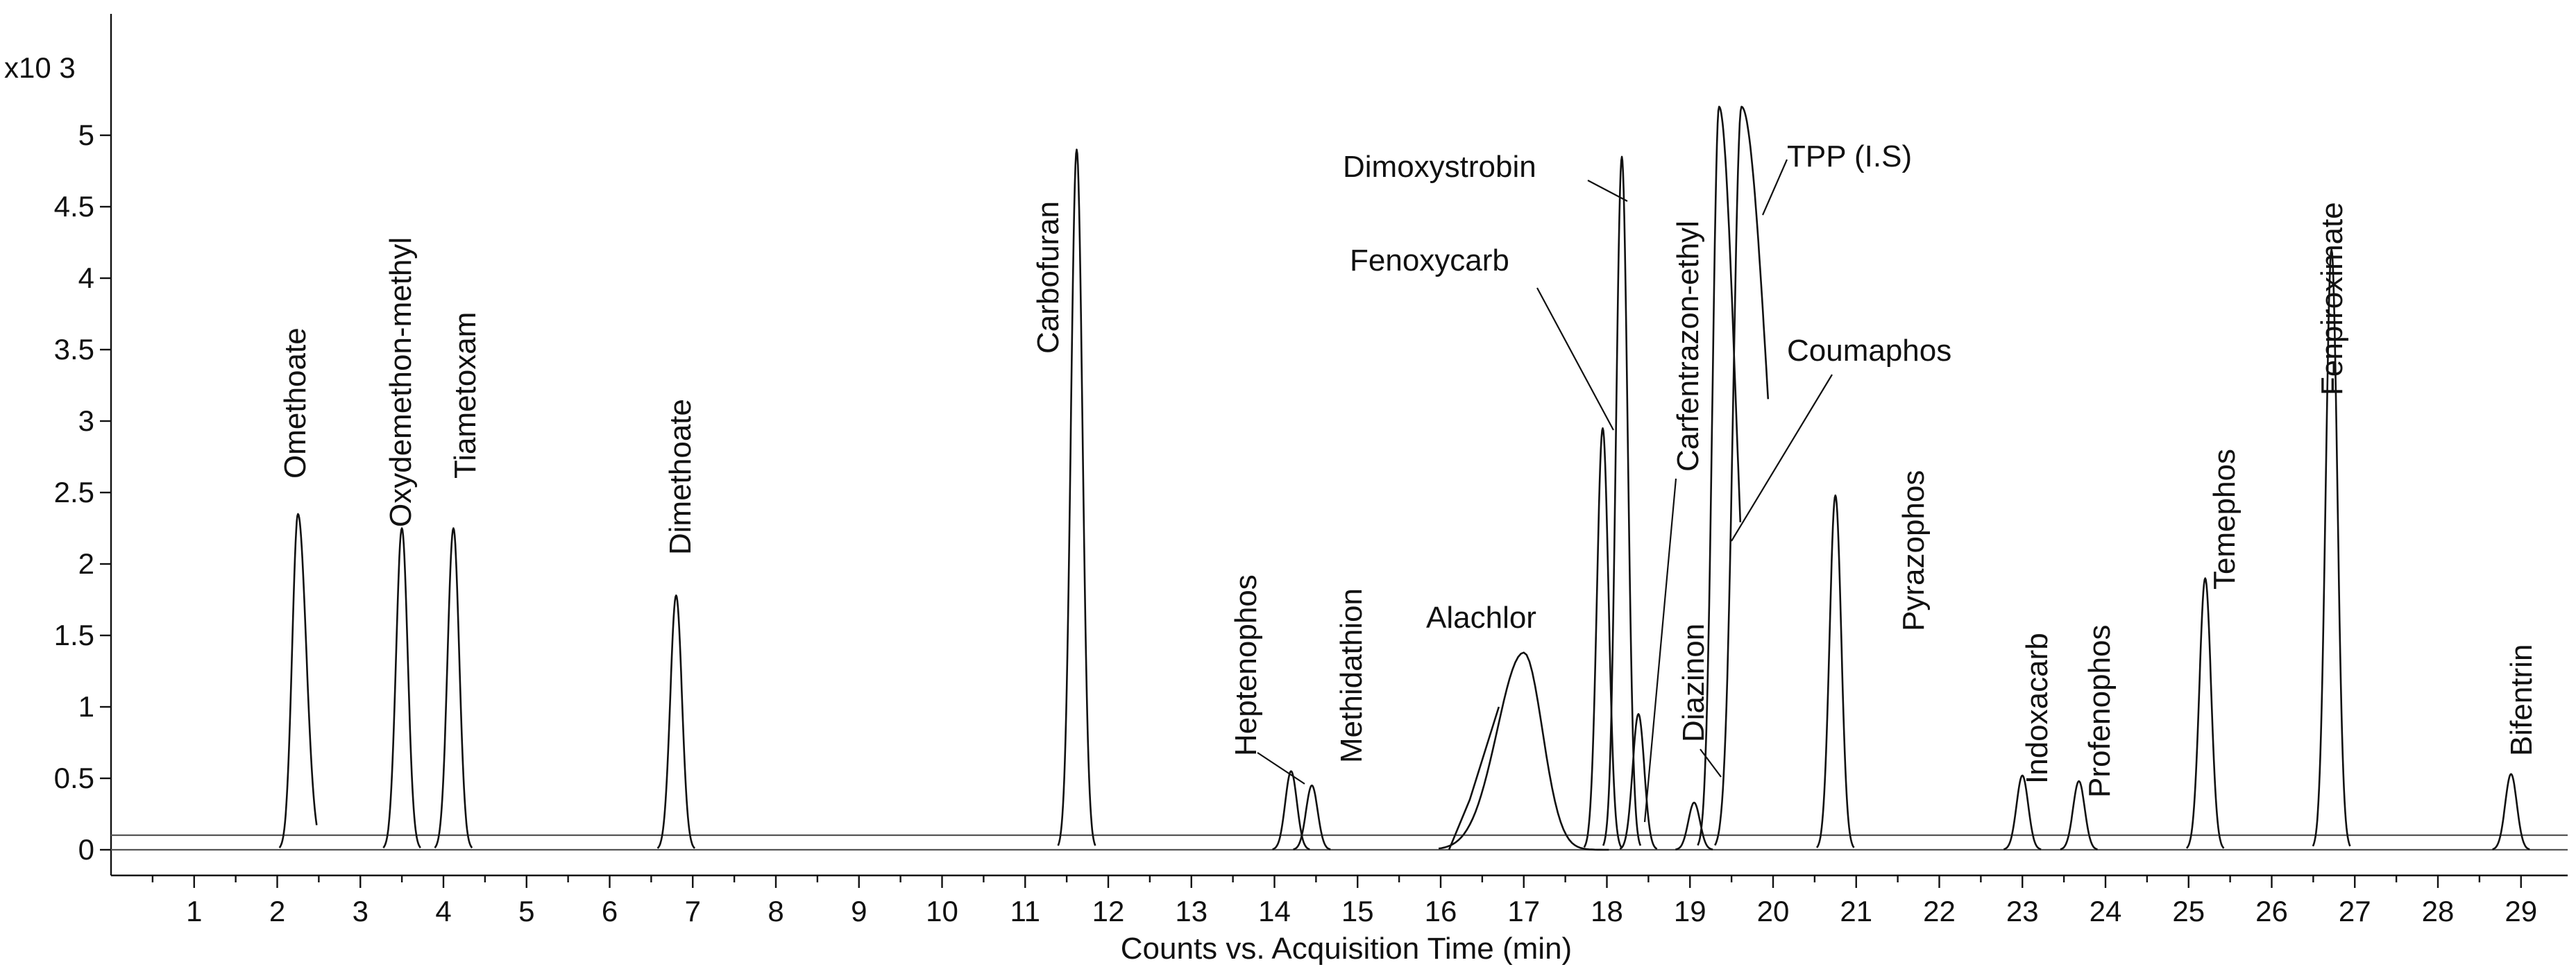  I want to click on y-tick-label: 0, so click(86, 849).